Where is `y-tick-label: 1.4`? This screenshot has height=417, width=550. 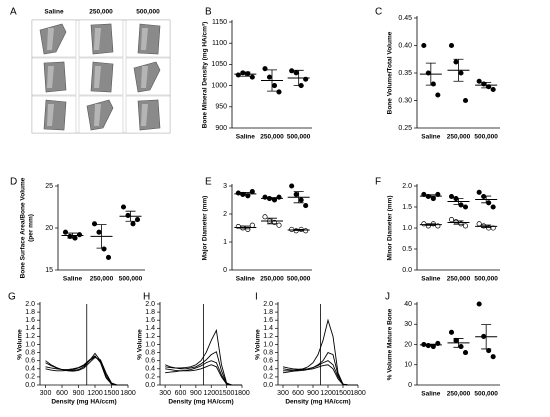
y-tick-label: 1.4 is located at coordinates (150, 328).